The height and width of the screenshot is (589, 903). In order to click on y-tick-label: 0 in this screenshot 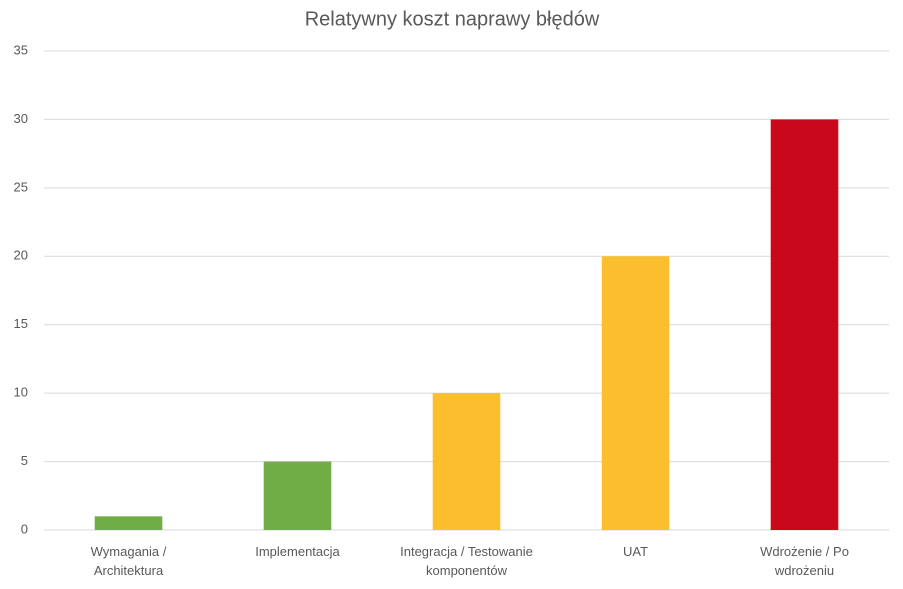, I will do `click(24, 528)`.